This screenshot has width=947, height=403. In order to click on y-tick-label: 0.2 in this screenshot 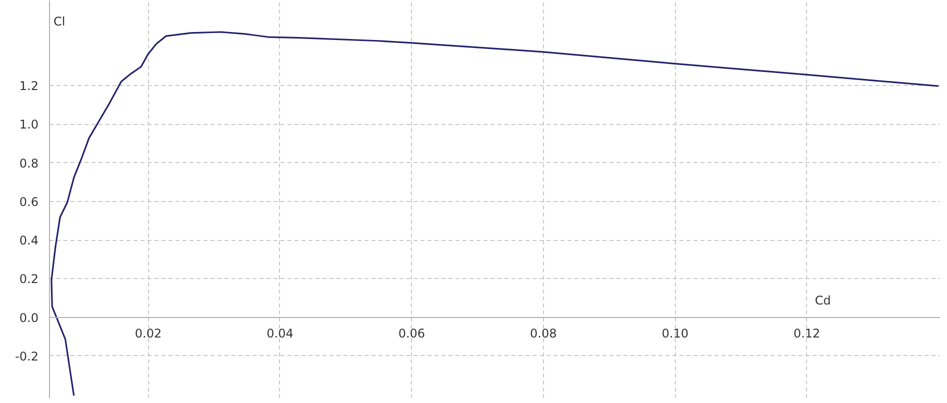, I will do `click(29, 279)`.